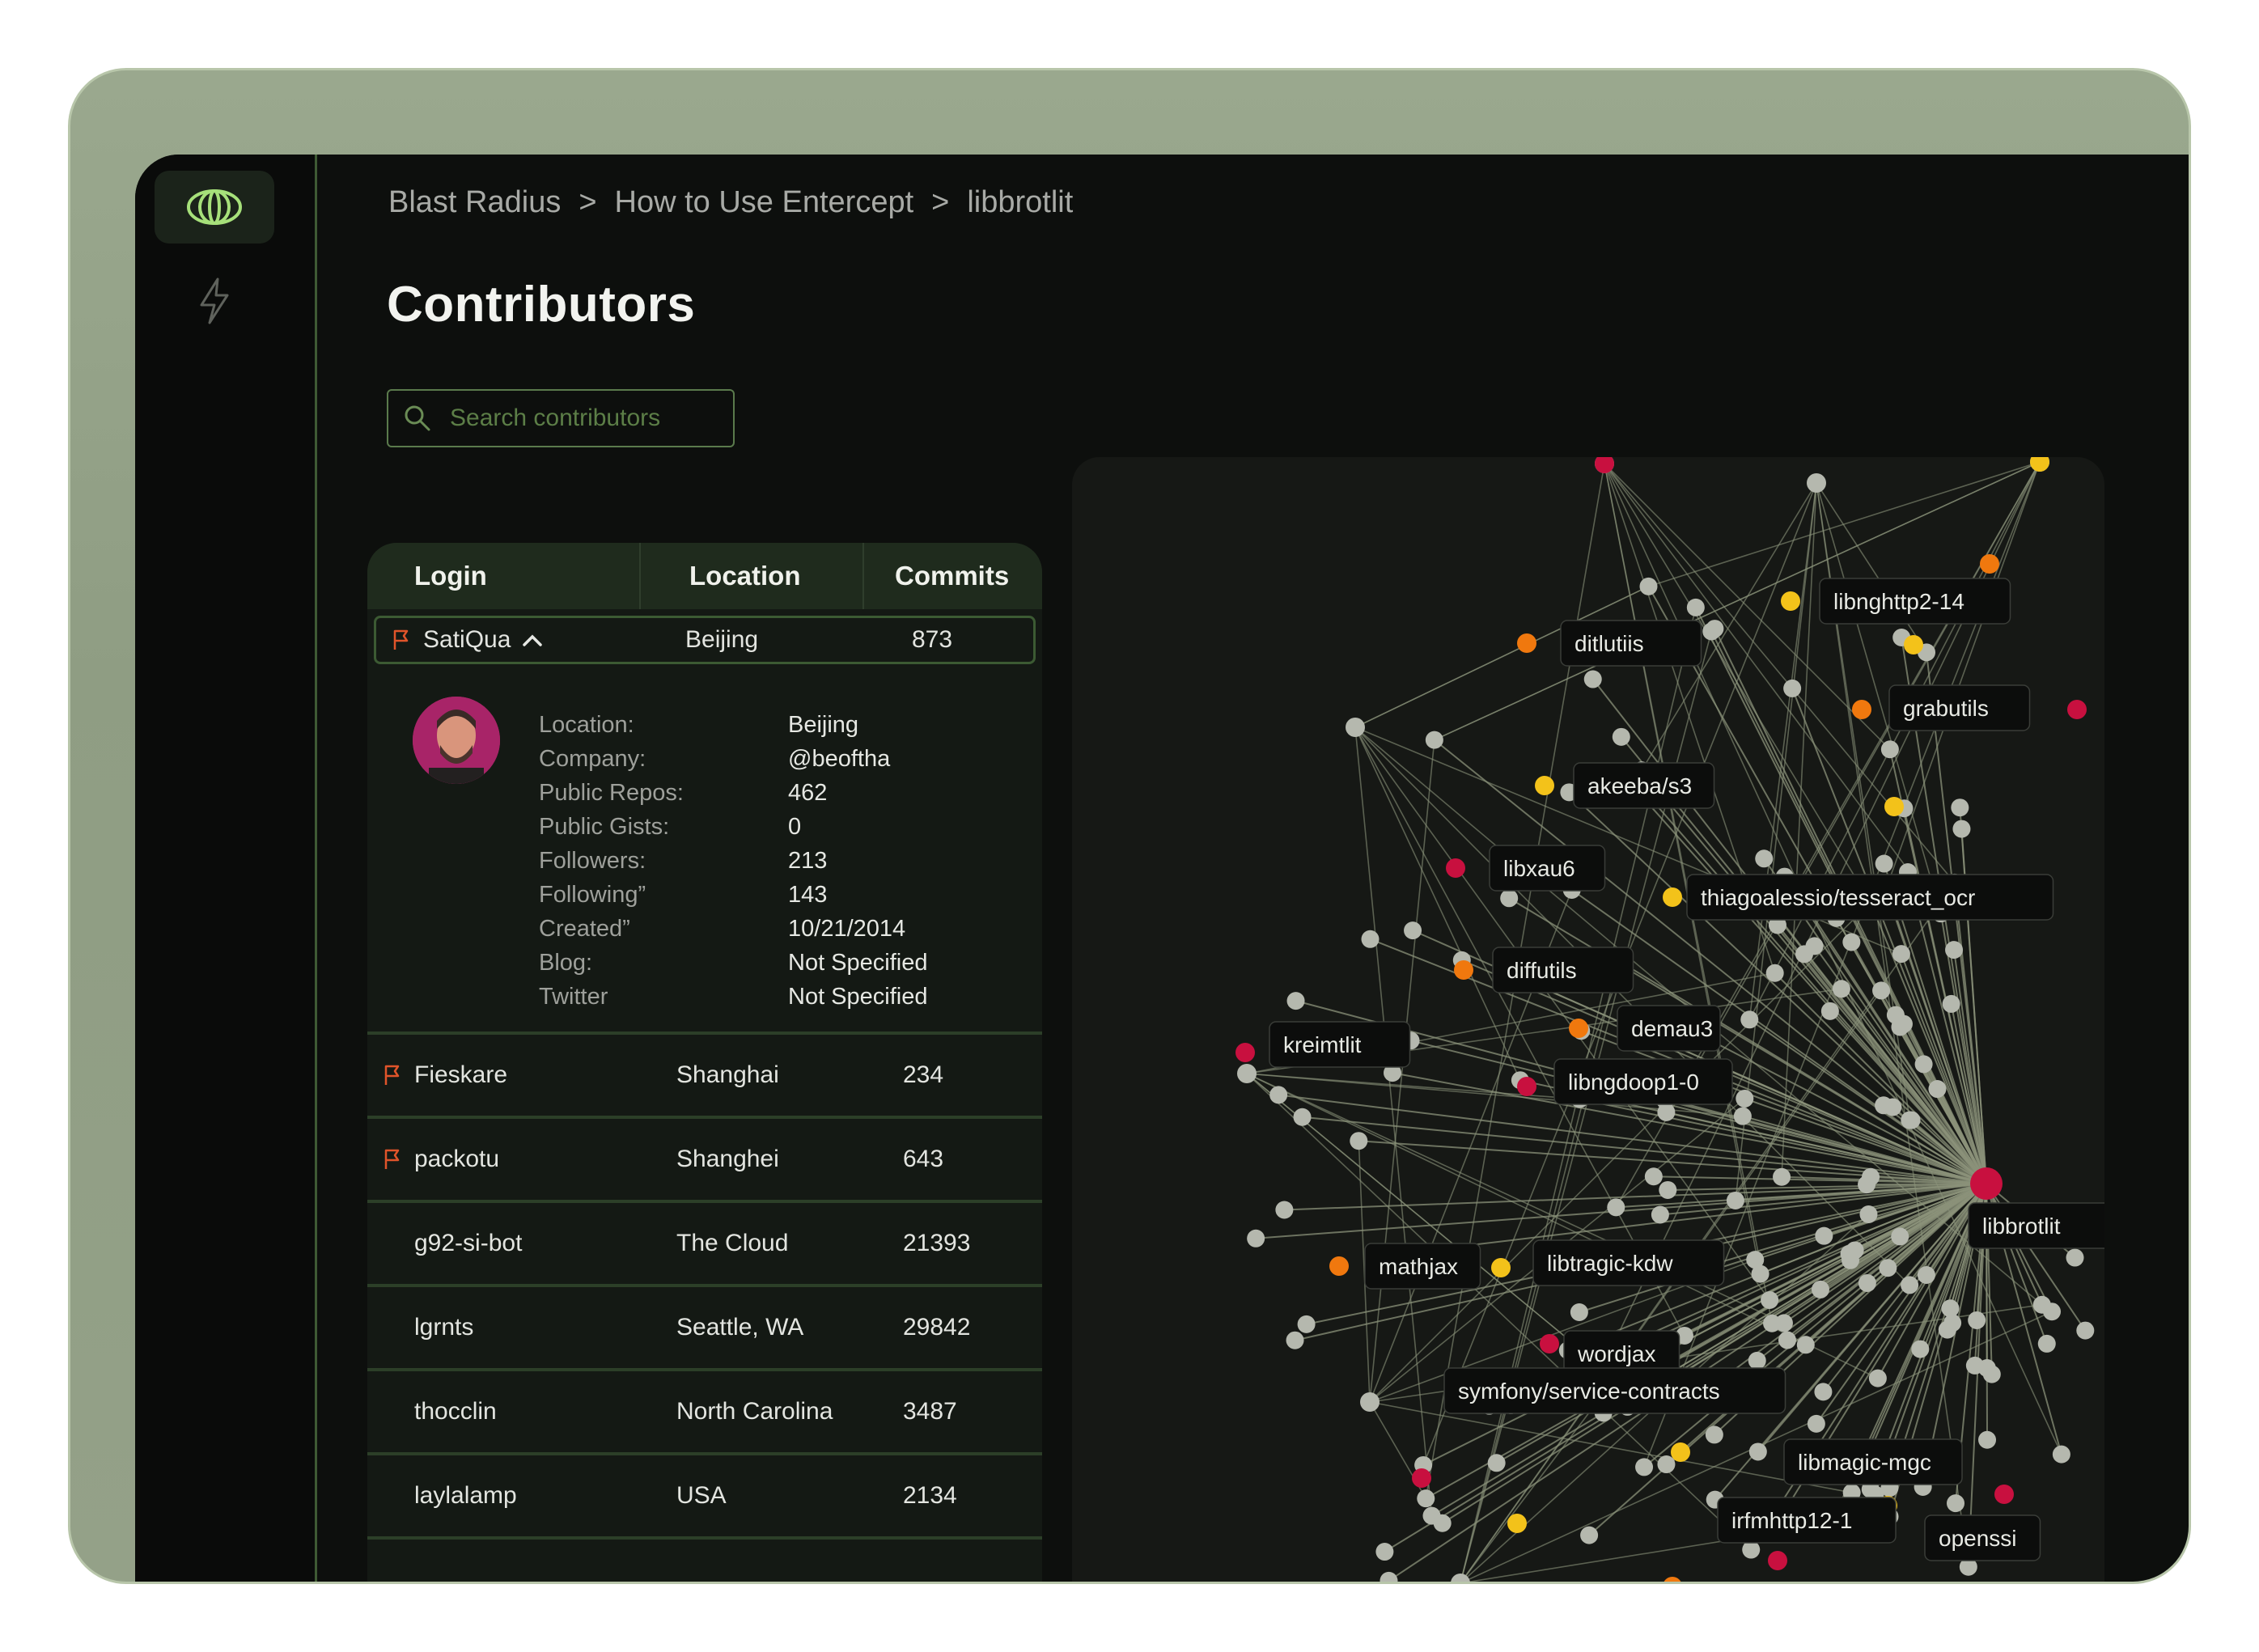 This screenshot has height=1652, width=2259. I want to click on graph-label: irfmhttp12-1, so click(1807, 1520).